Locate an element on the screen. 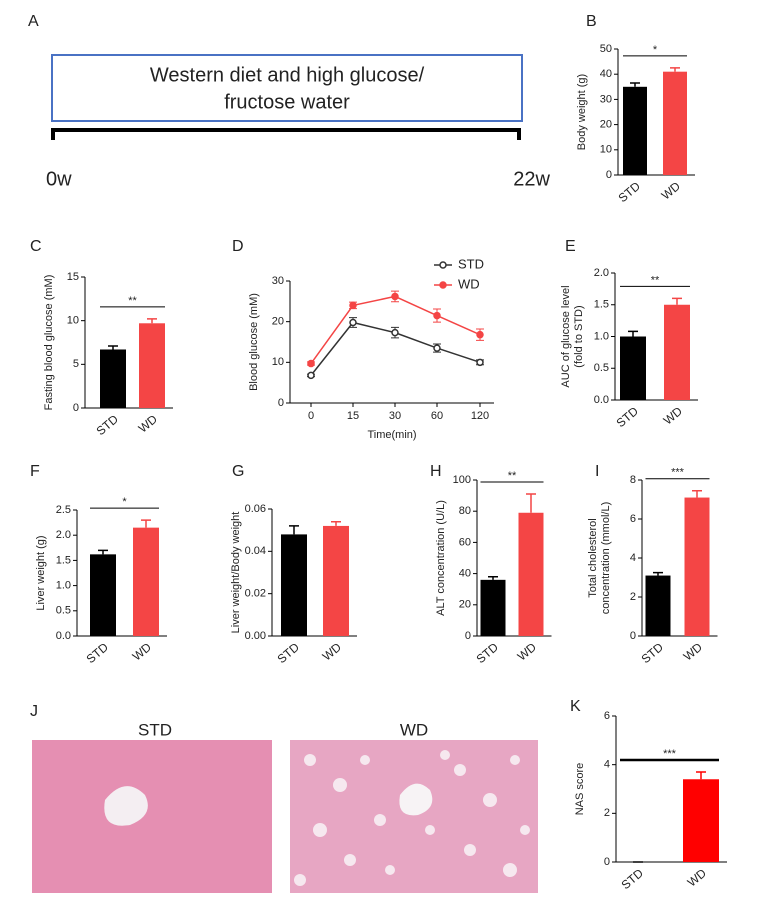  y-tick-label: 60 is located at coordinates (465, 542).